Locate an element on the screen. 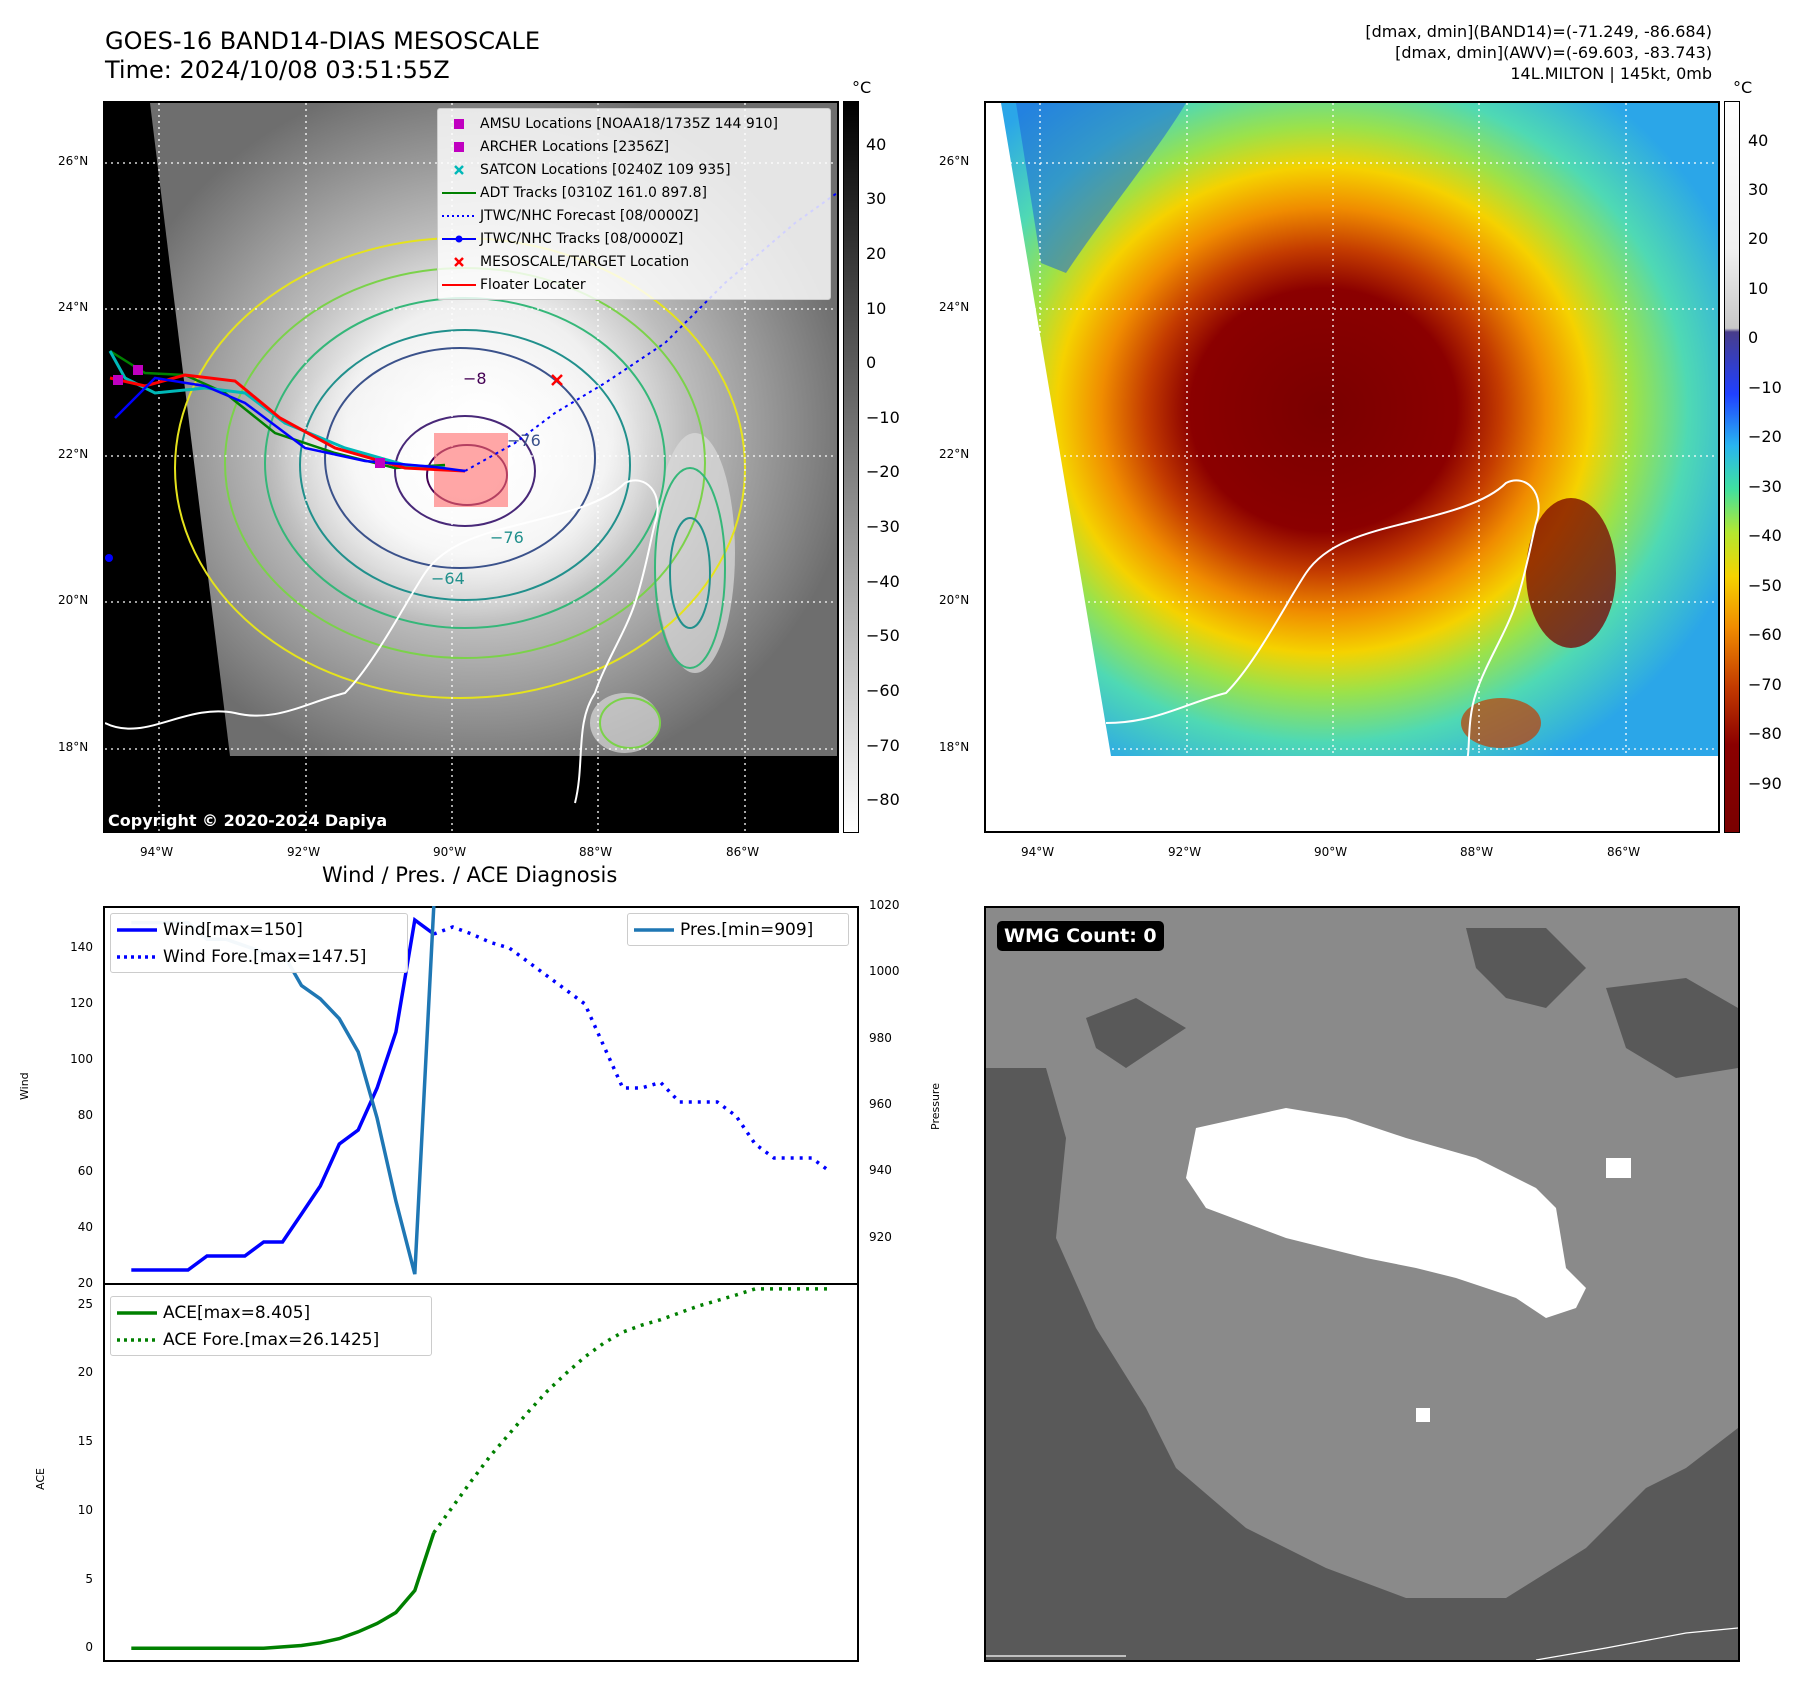 This screenshot has width=1797, height=1690. legend-item-jtwc-forecast: JTWC/NHC Forecast [08/0000Z] is located at coordinates (634, 215).